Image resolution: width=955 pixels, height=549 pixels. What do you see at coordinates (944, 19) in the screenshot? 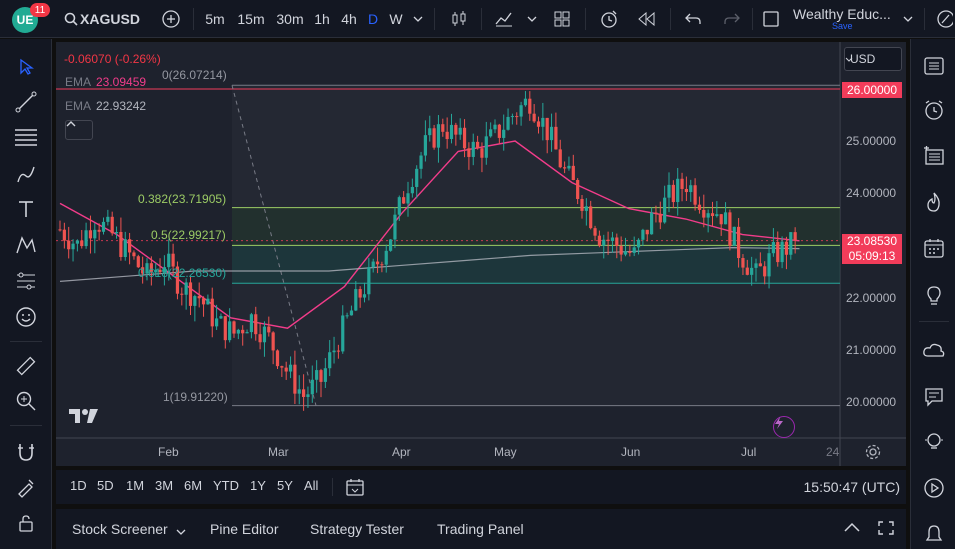
I see `publish-icon` at bounding box center [944, 19].